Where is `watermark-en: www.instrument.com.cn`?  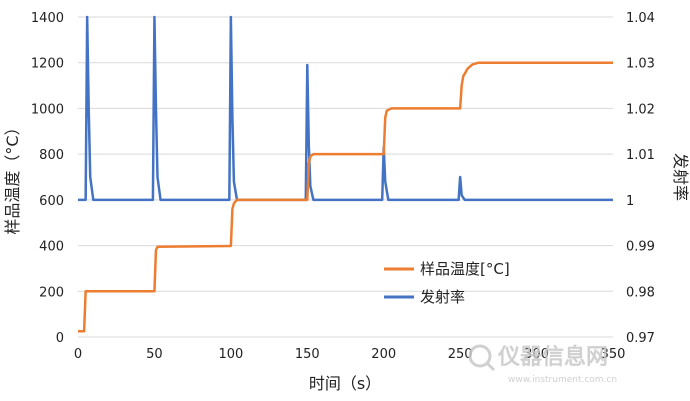 watermark-en: www.instrument.com.cn is located at coordinates (562, 380).